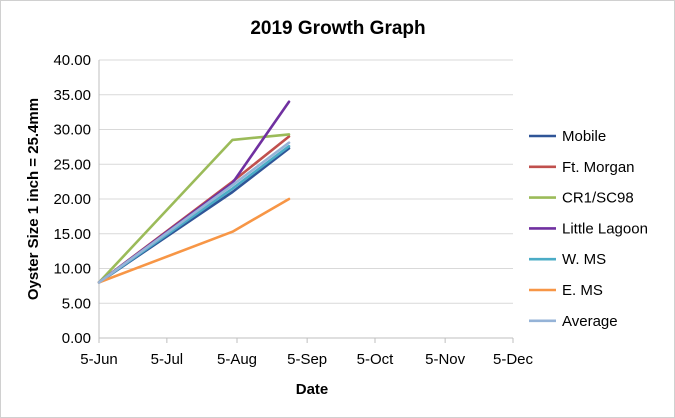 The height and width of the screenshot is (418, 675). I want to click on series-line-cr1-sc98, so click(194, 208).